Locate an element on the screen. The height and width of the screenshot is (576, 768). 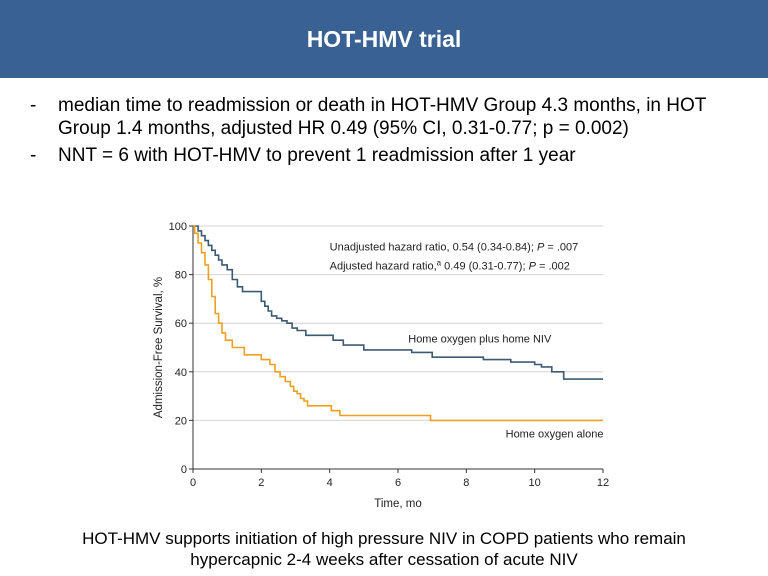
series-line-hot-hmv is located at coordinates (398, 302).